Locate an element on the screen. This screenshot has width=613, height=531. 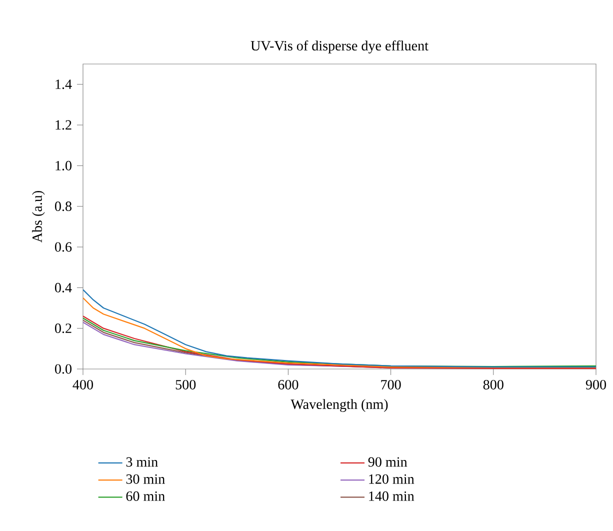
legend-label: 120 min is located at coordinates (391, 479).